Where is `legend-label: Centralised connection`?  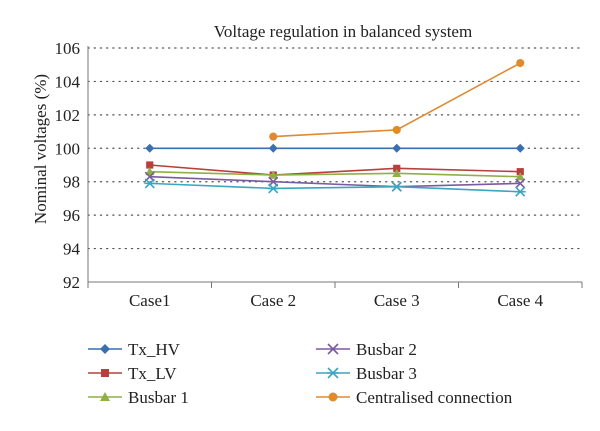
legend-label: Centralised connection is located at coordinates (434, 397).